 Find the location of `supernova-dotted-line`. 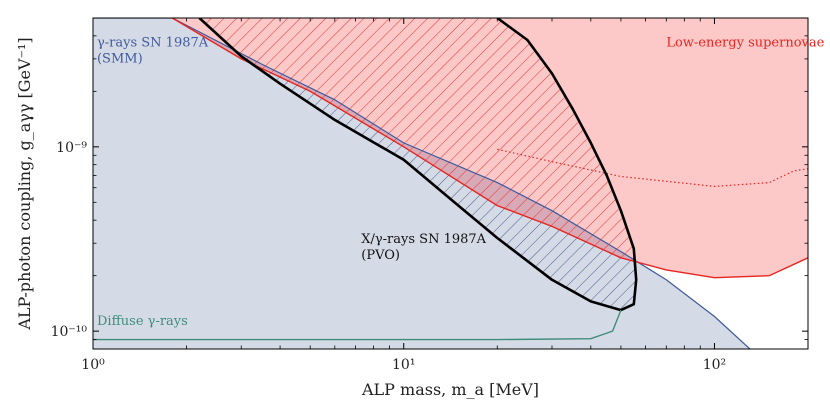

supernova-dotted-line is located at coordinates (652, 168).